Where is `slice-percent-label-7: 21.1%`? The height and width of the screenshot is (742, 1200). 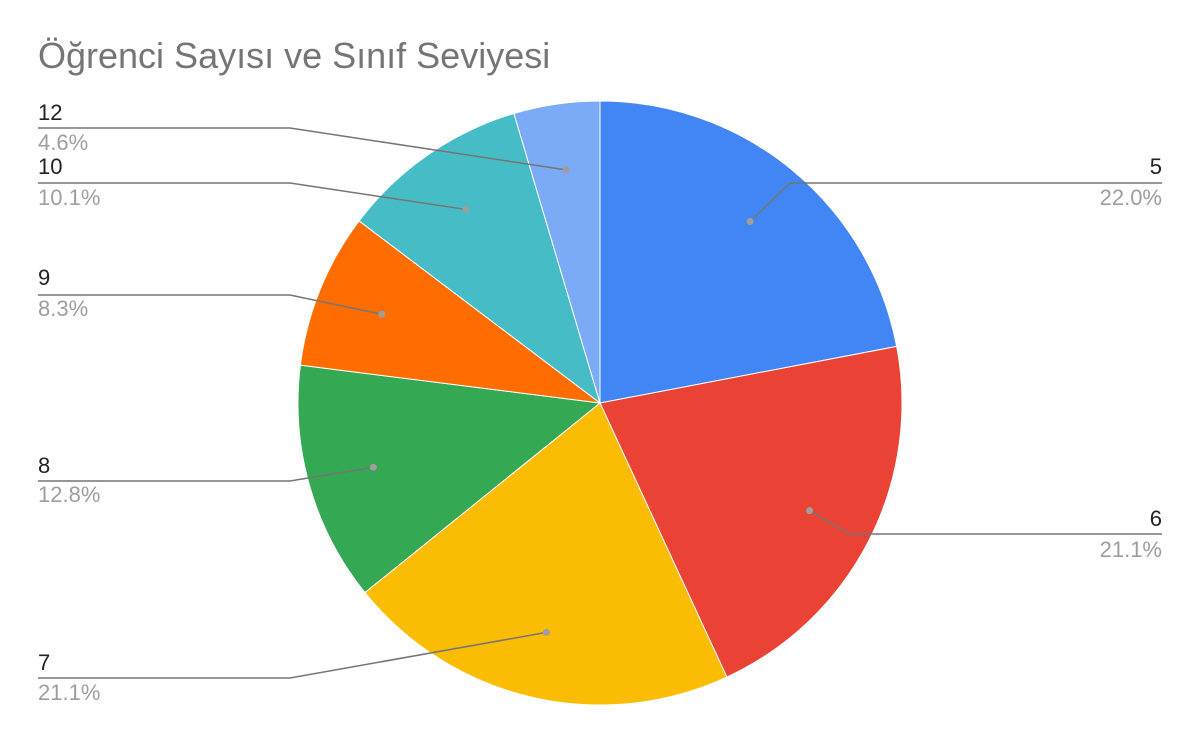 slice-percent-label-7: 21.1% is located at coordinates (69, 692).